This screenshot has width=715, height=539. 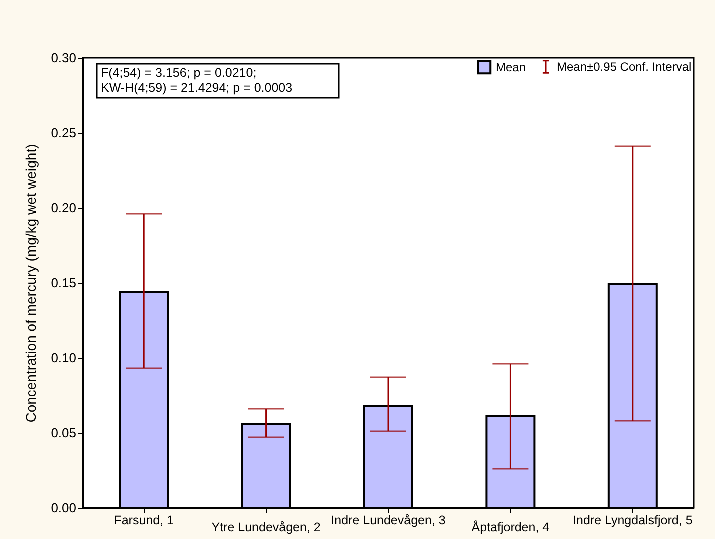 What do you see at coordinates (63, 283) in the screenshot?
I see `y-tick-label: 0.15` at bounding box center [63, 283].